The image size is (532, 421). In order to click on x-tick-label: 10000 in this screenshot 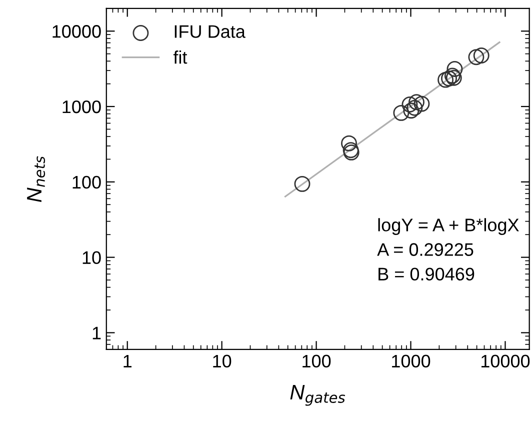, I will do `click(506, 361)`.